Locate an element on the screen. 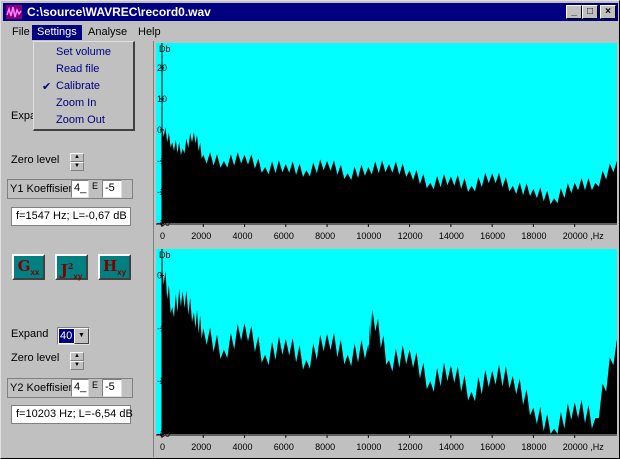 Image resolution: width=620 pixels, height=459 pixels. jxy-button: J2xy is located at coordinates (71, 267).